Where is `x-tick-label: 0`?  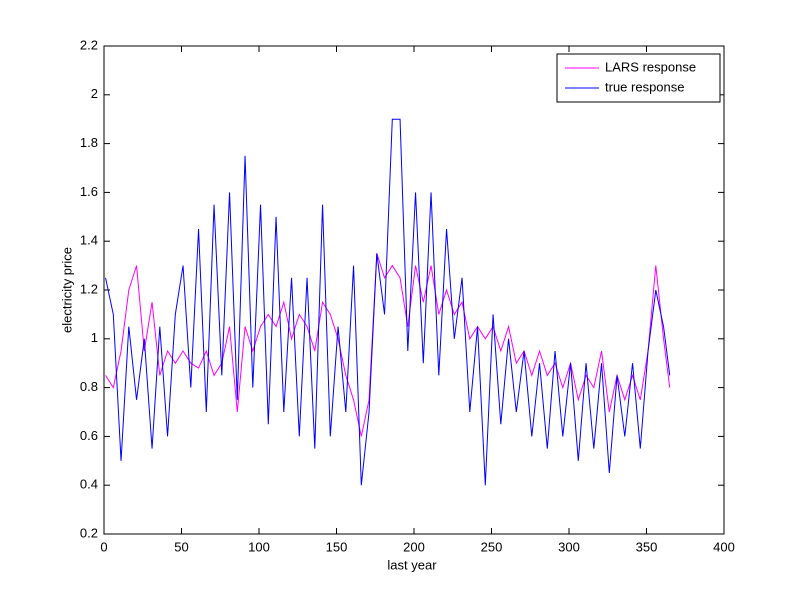 x-tick-label: 0 is located at coordinates (103, 546).